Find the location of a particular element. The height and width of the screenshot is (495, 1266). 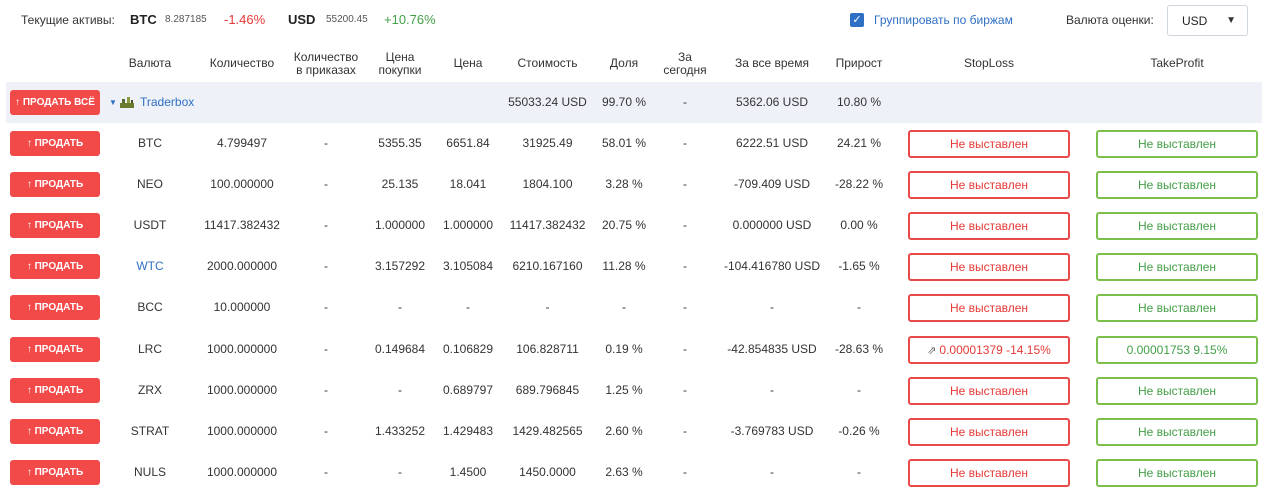

value-cell: 1804.100 is located at coordinates (547, 184).